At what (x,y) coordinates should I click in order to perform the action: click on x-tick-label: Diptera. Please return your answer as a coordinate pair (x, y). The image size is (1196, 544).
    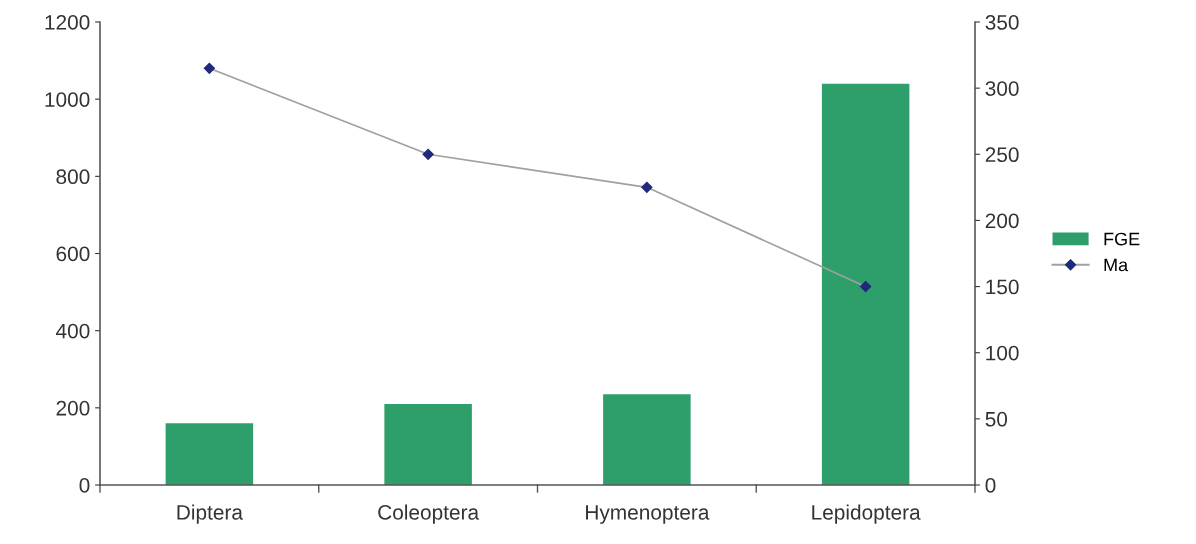
    Looking at the image, I should click on (210, 514).